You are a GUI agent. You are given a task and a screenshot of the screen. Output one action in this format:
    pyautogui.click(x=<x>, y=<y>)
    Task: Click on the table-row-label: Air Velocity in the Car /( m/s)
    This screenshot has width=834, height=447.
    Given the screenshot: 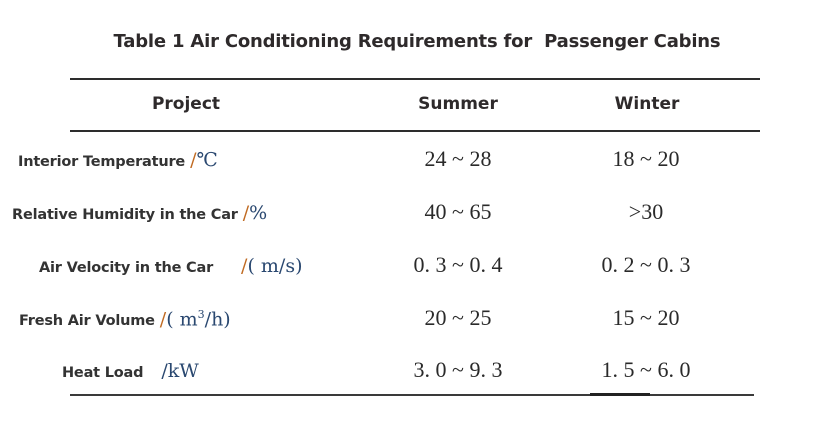 What is the action you would take?
    pyautogui.click(x=171, y=266)
    